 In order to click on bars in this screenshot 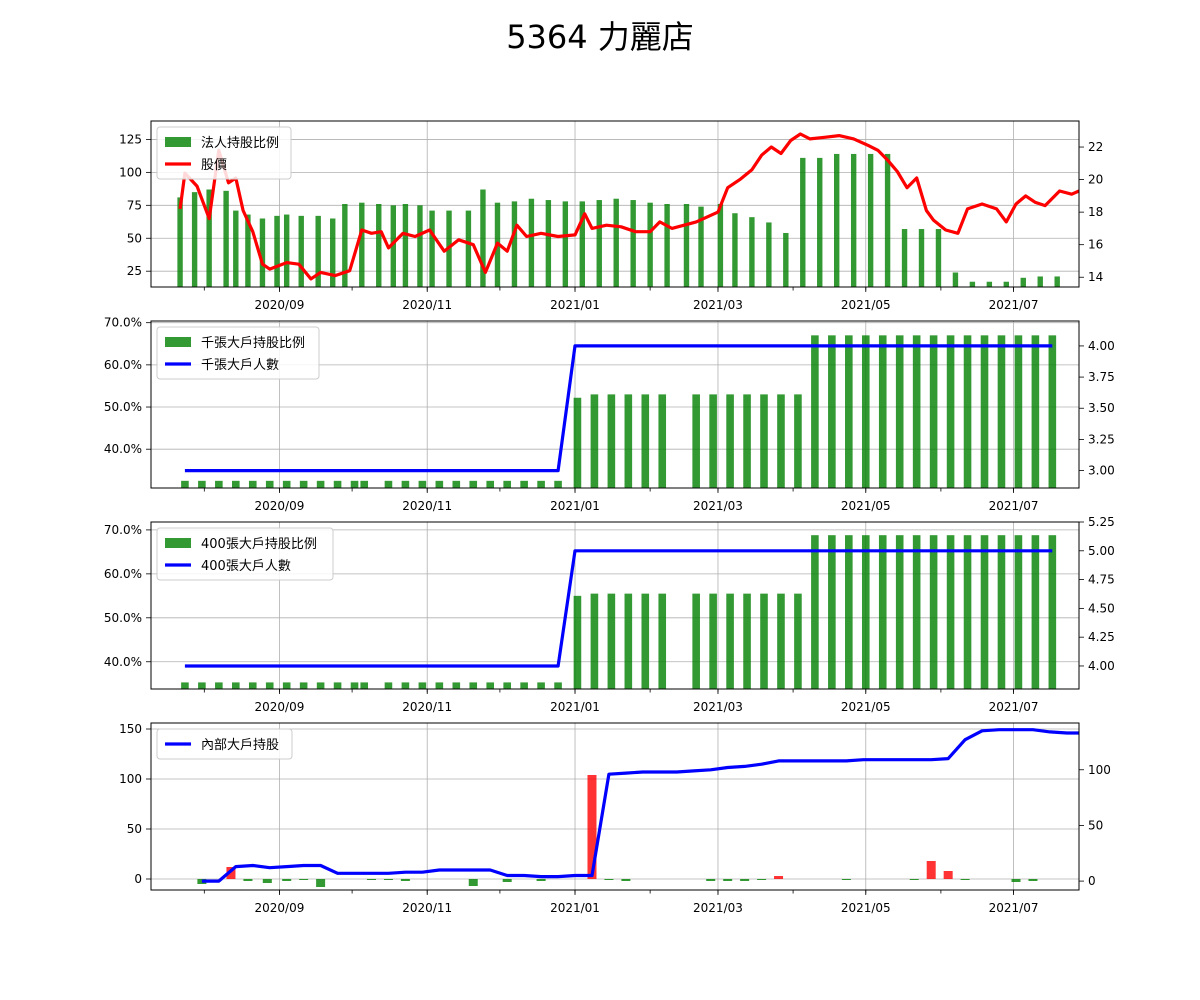, I will do `click(619, 612)`.